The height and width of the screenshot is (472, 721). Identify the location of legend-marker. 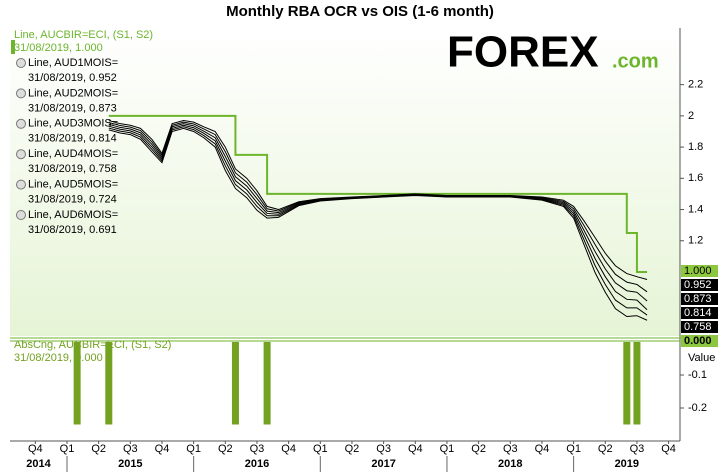
(13, 47).